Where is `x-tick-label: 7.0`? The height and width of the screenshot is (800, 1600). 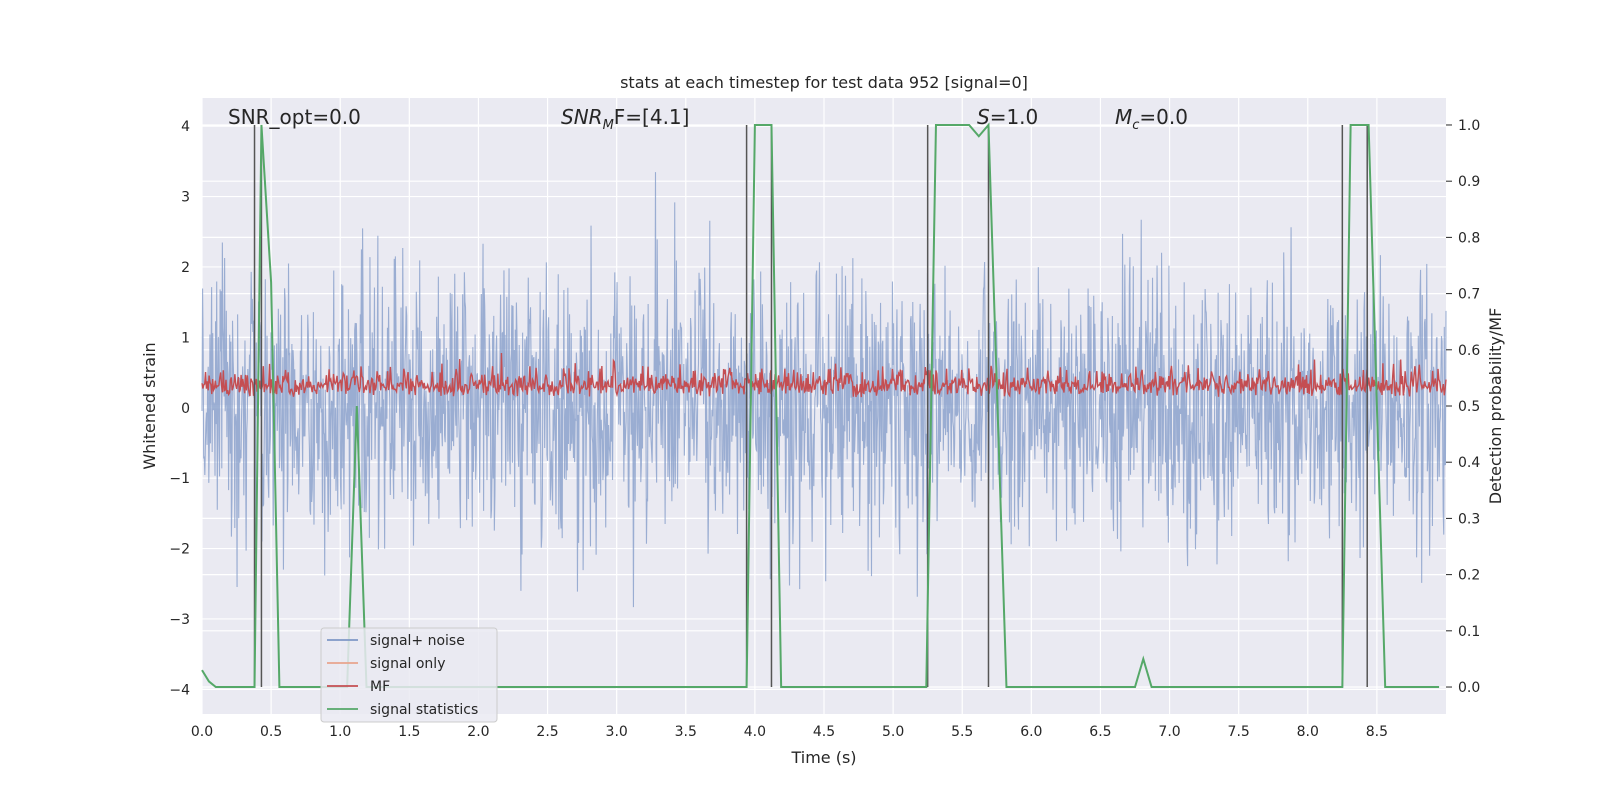
x-tick-label: 7.0 is located at coordinates (1169, 732).